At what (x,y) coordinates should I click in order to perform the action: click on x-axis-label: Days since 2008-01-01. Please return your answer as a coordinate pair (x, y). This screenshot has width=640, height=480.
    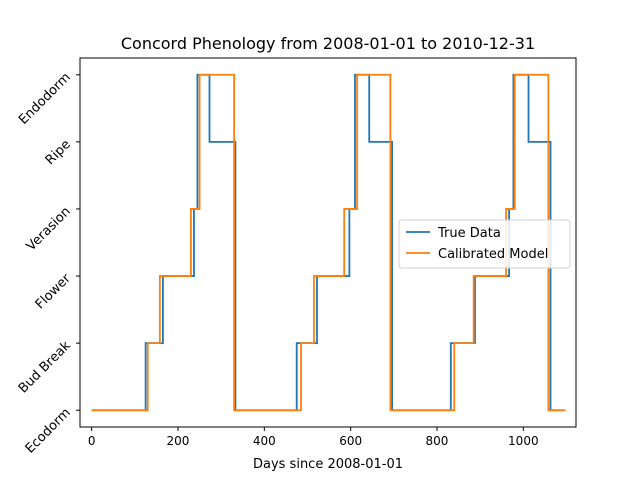
    Looking at the image, I should click on (328, 464).